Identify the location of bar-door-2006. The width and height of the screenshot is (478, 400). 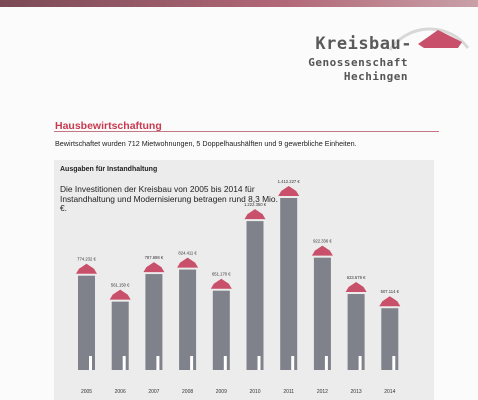
(124, 363).